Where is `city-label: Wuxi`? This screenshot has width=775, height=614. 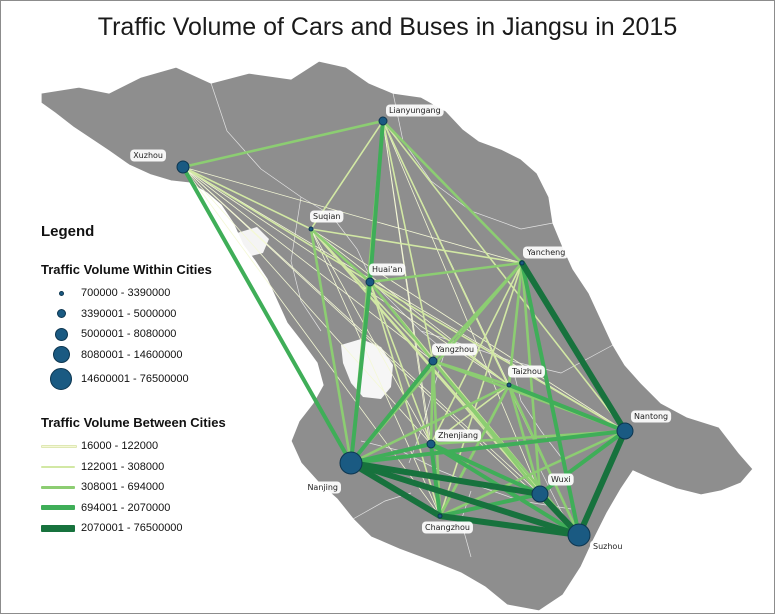
city-label: Wuxi is located at coordinates (561, 479).